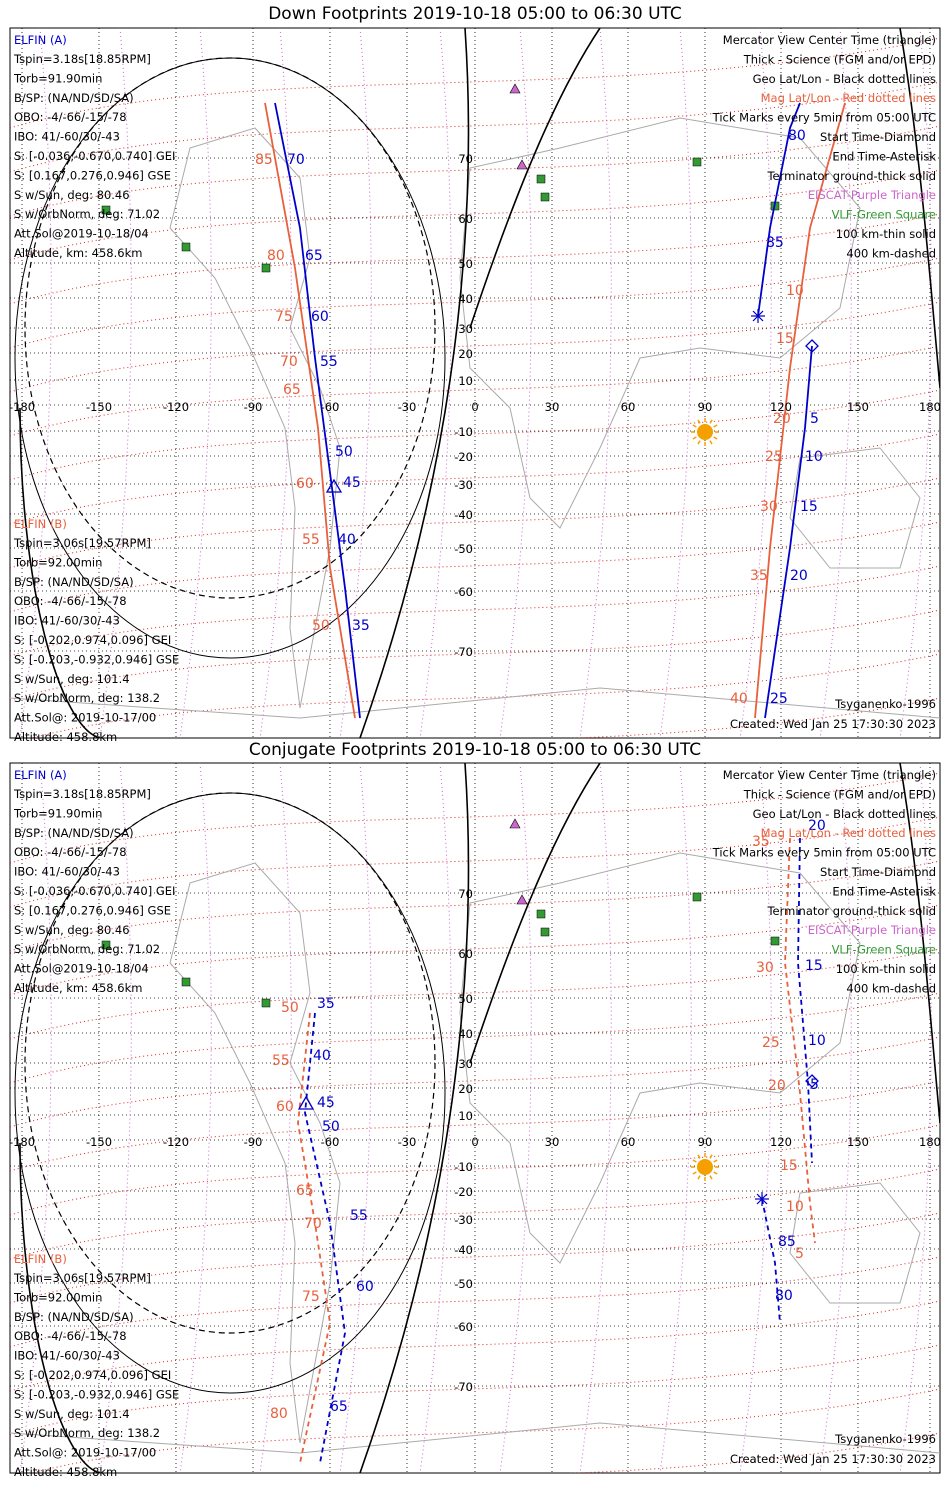 This screenshot has height=1500, width=950. I want to click on elfin-a-tick-label: 85, so click(787, 1242).